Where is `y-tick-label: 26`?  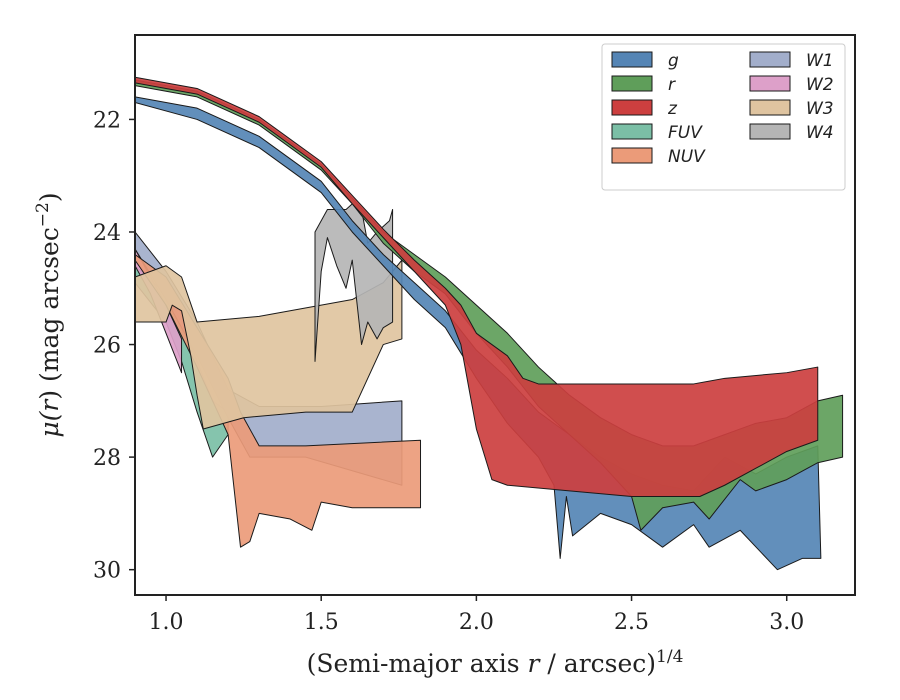
y-tick-label: 26 is located at coordinates (107, 346).